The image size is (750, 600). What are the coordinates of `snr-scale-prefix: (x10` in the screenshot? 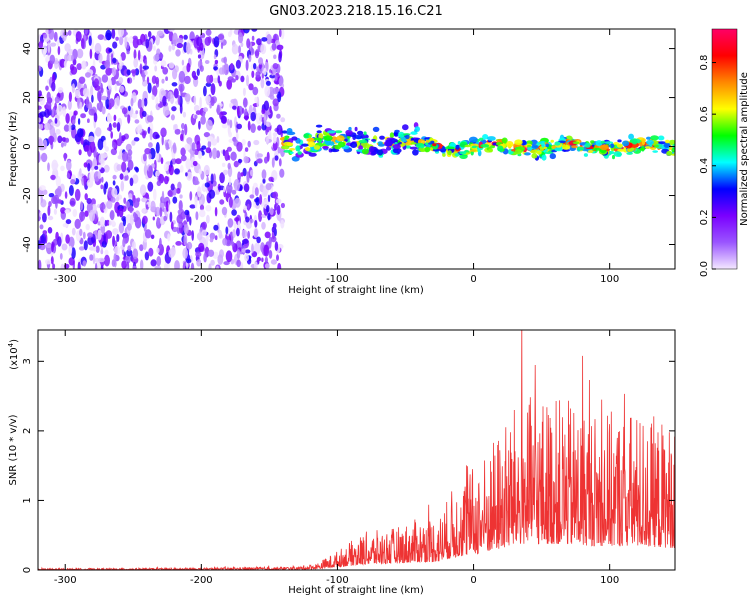 It's located at (14, 358).